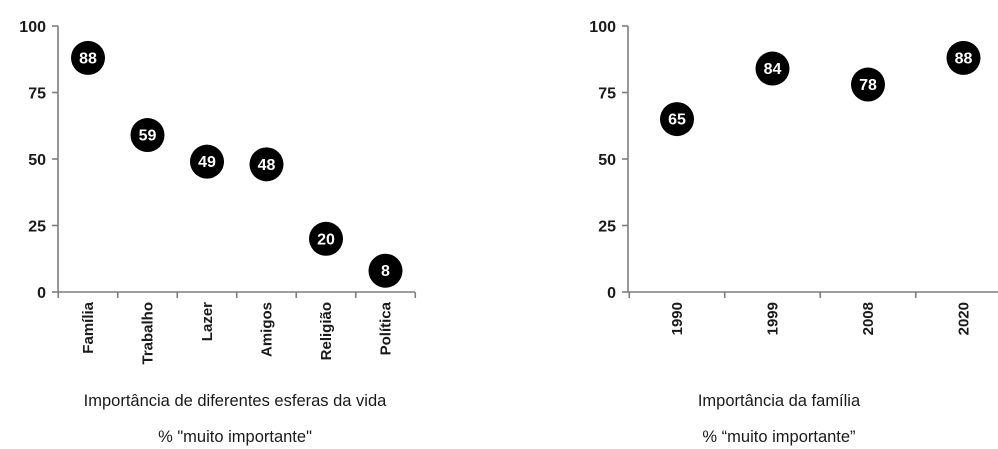 The image size is (998, 449). What do you see at coordinates (779, 401) in the screenshot?
I see `chart-title: Importância da família` at bounding box center [779, 401].